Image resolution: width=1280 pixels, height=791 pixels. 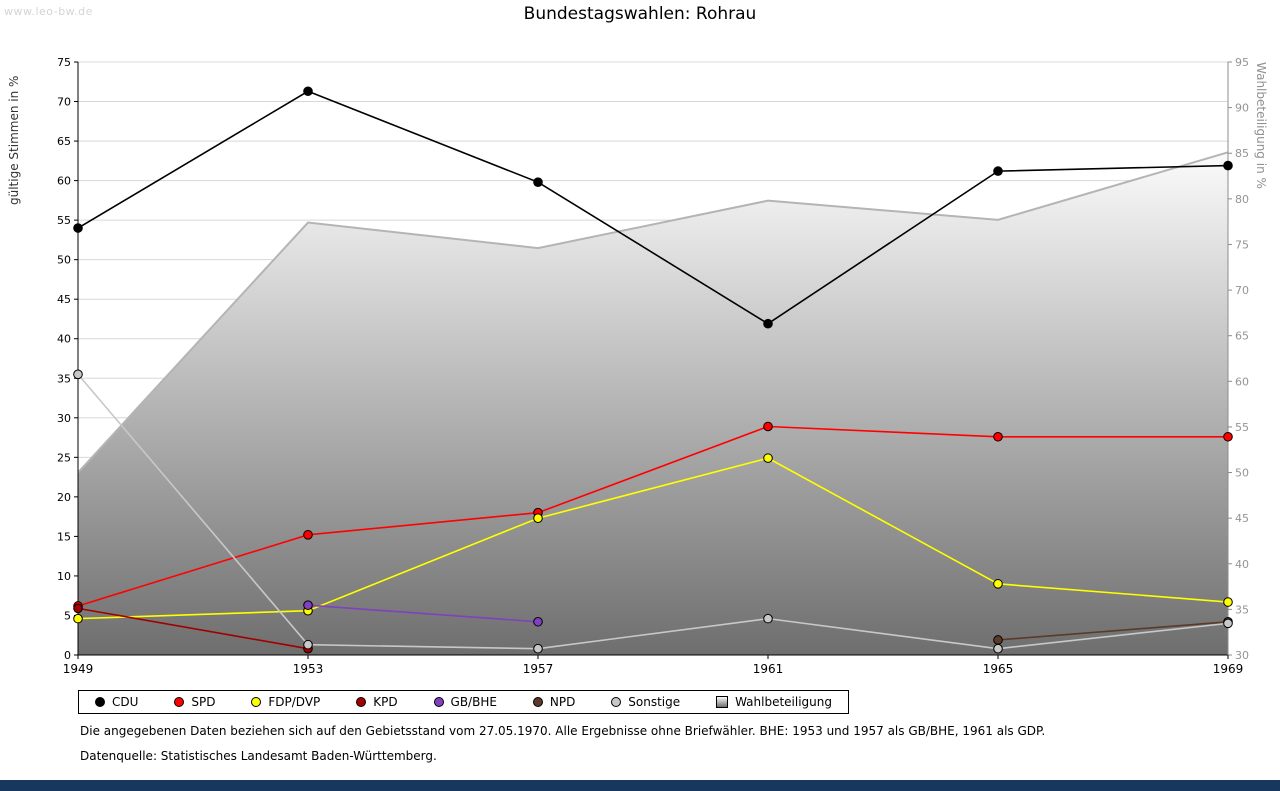 I want to click on data-point-cdu-1949, so click(x=78, y=228).